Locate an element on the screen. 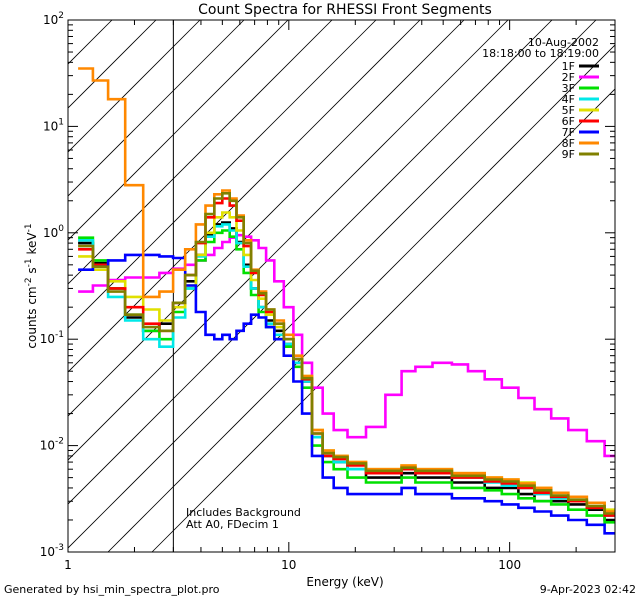 This screenshot has width=640, height=600. x-tick-label: 10 is located at coordinates (288, 565).